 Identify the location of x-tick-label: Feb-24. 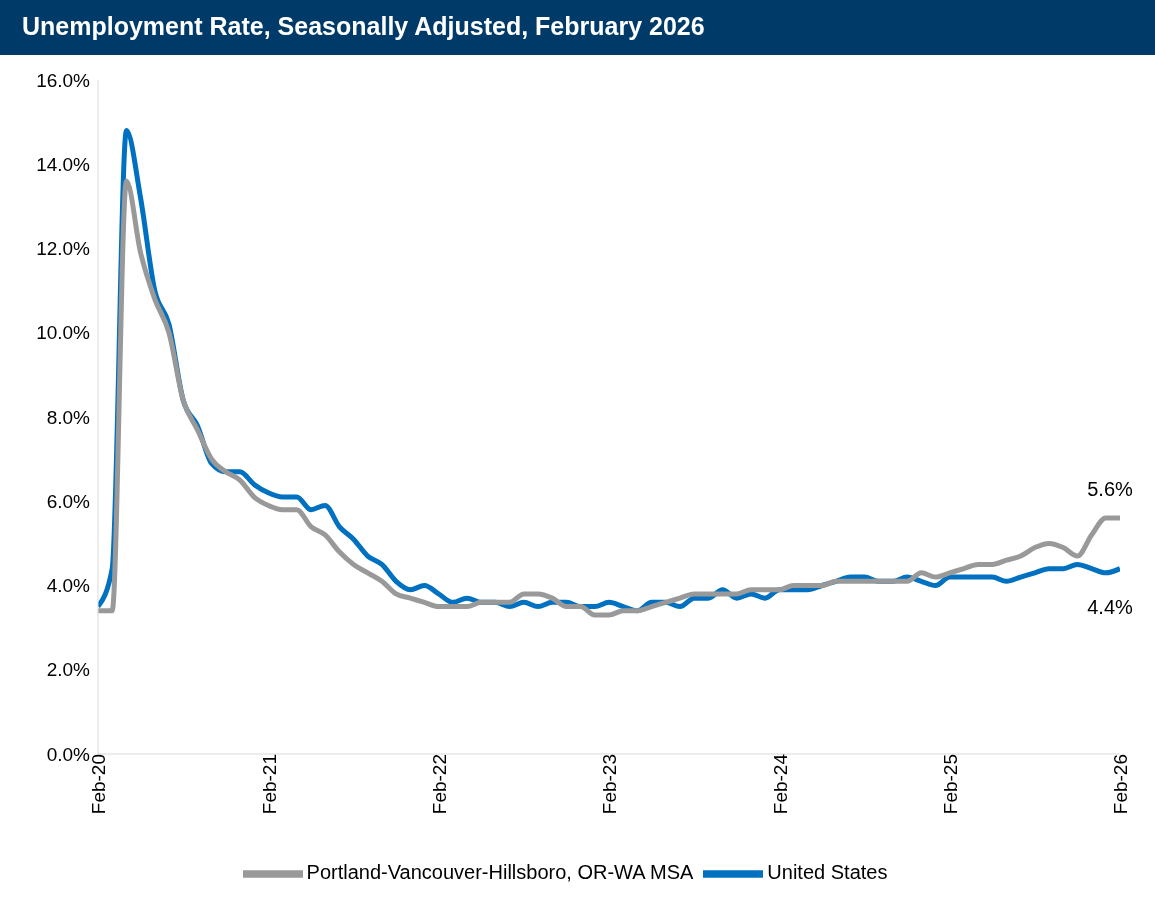
(780, 784).